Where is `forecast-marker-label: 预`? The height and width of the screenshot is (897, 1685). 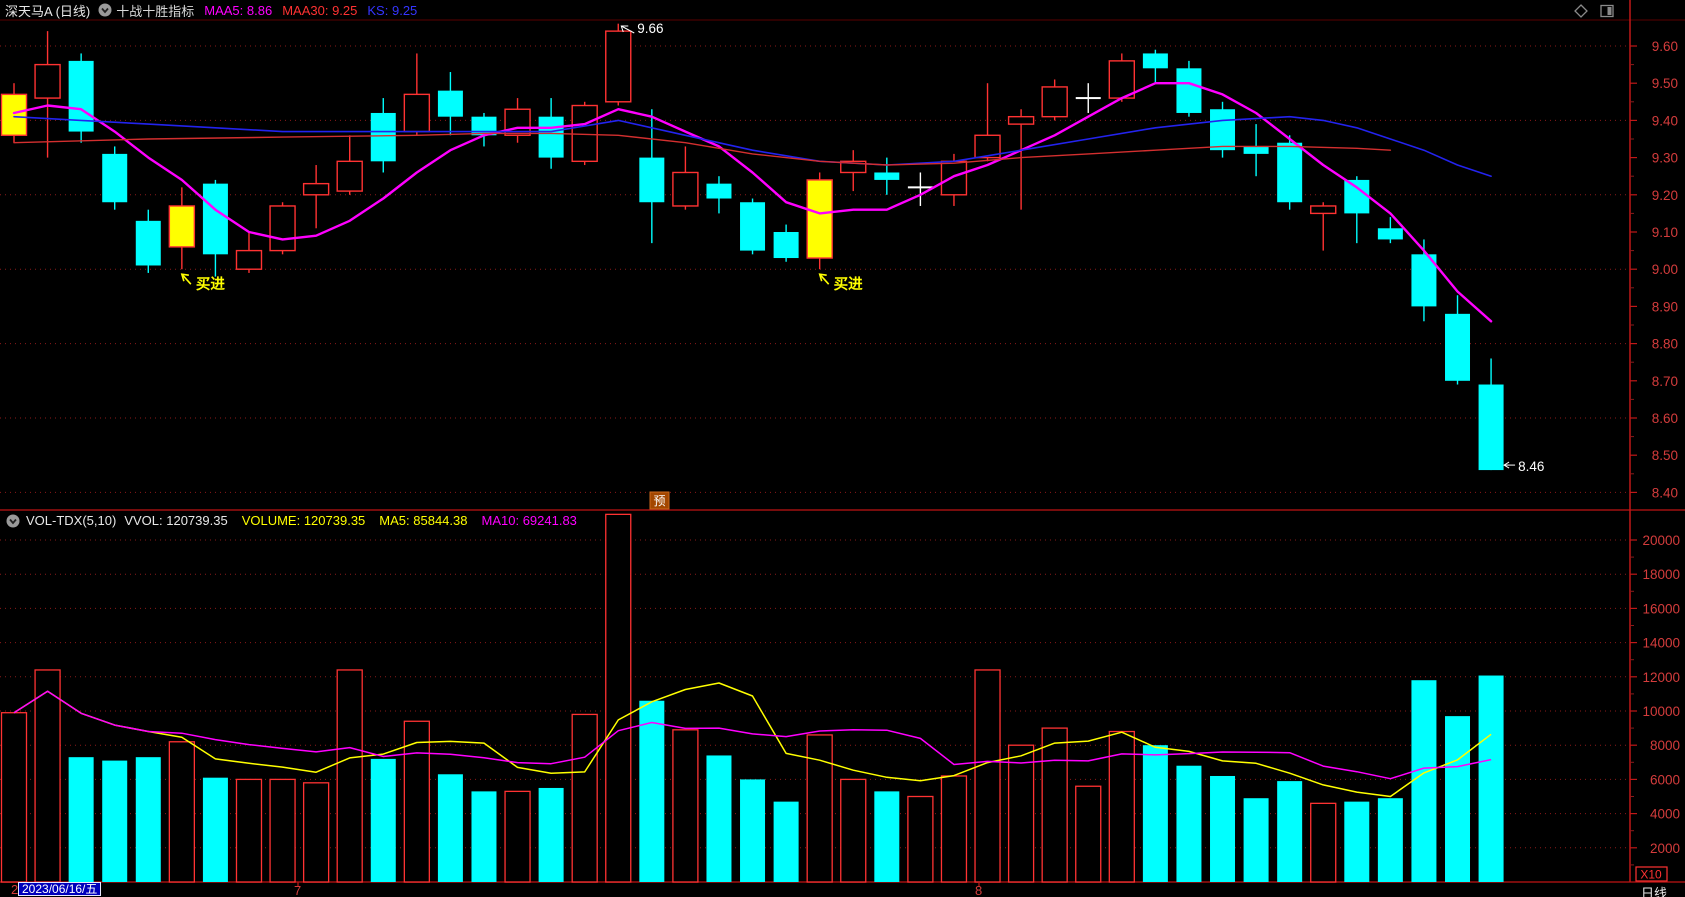 forecast-marker-label: 预 is located at coordinates (659, 501).